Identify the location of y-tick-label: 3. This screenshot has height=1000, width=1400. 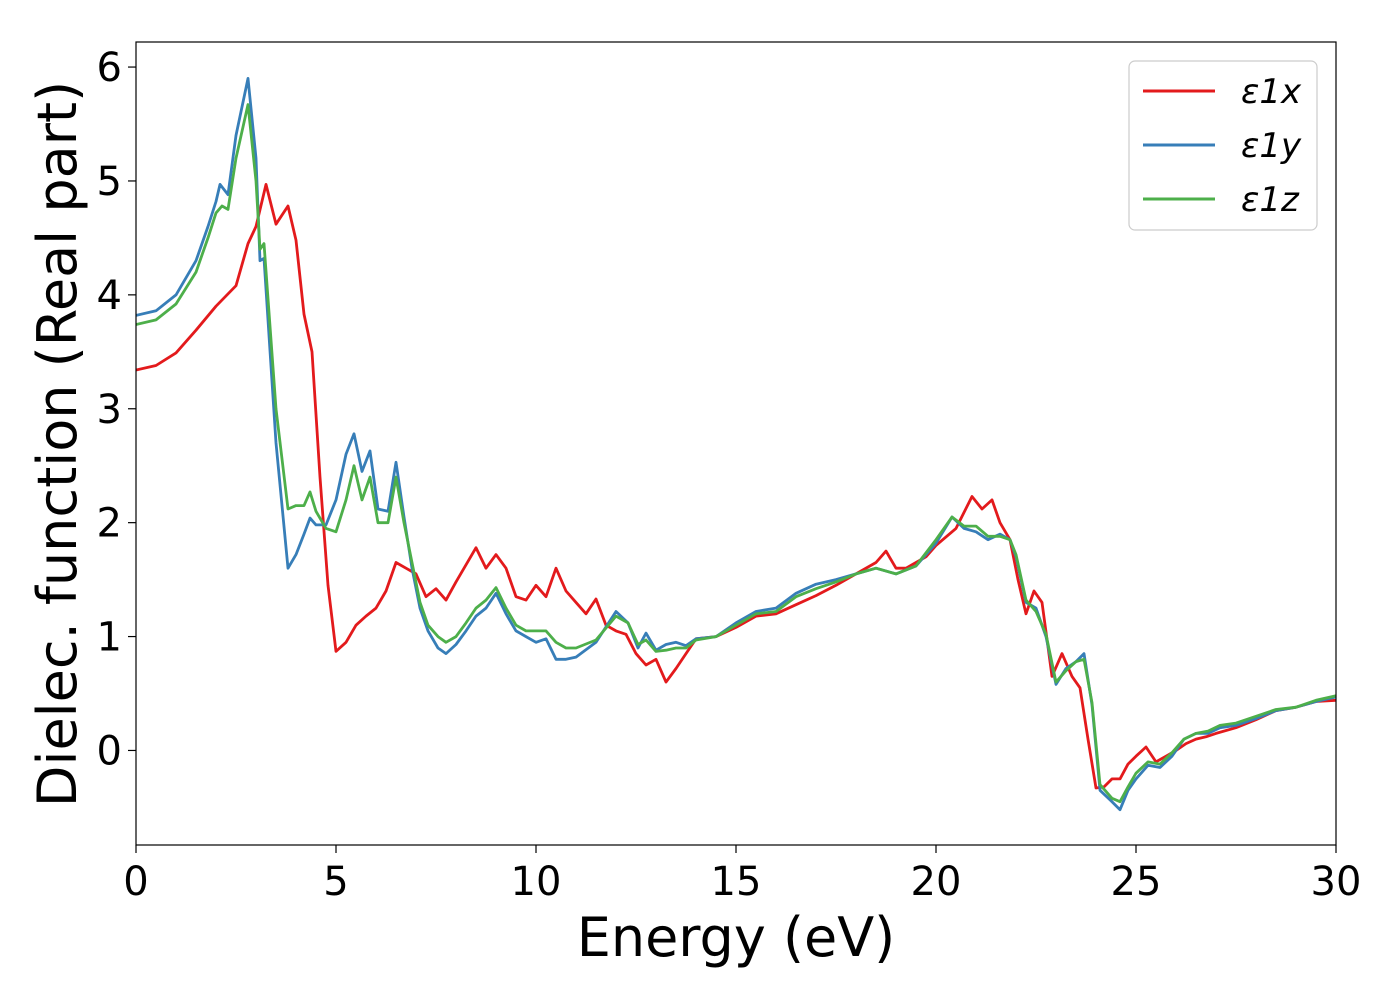
(109, 410).